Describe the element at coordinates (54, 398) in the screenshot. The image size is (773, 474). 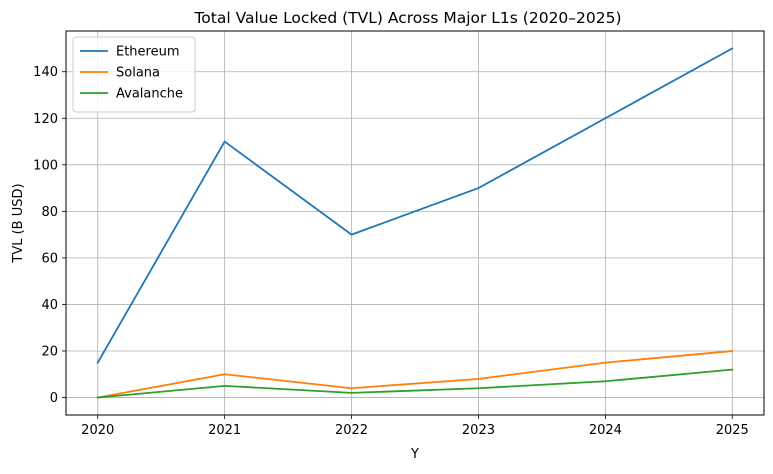
I see `y-tick-label: 0` at that location.